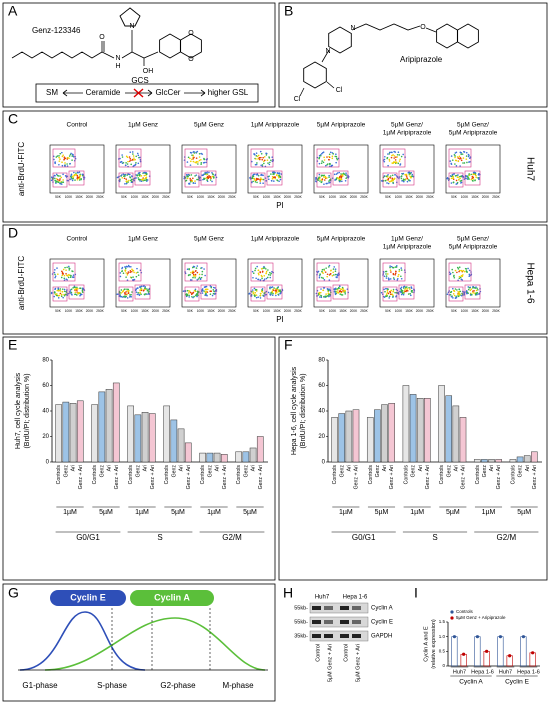 Image resolution: width=550 pixels, height=704 pixels. What do you see at coordinates (203, 475) in the screenshot?
I see `bar-label: Controls` at bounding box center [203, 475].